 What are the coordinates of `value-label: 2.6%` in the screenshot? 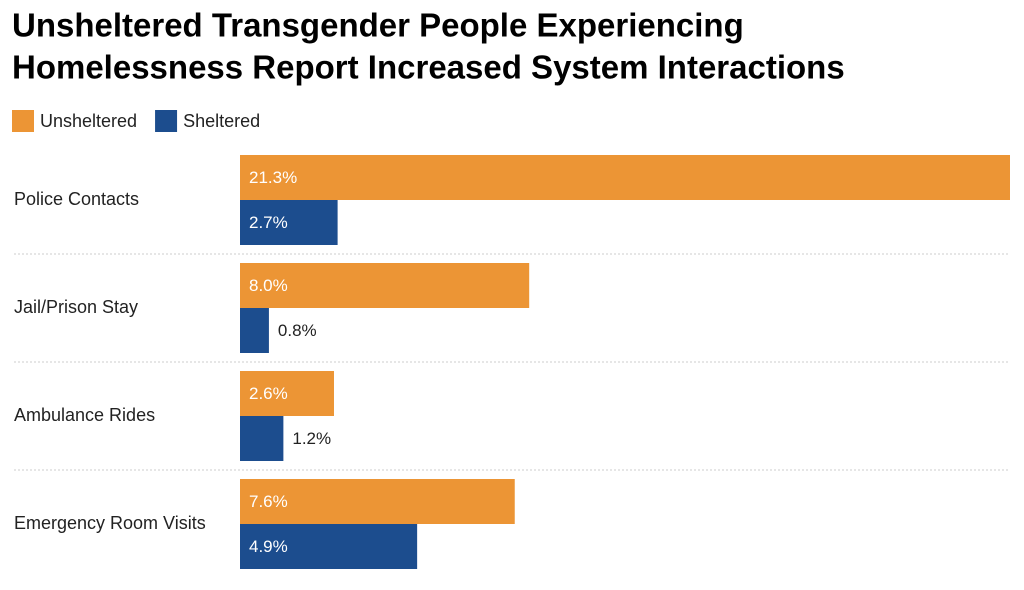 It's located at (268, 393).